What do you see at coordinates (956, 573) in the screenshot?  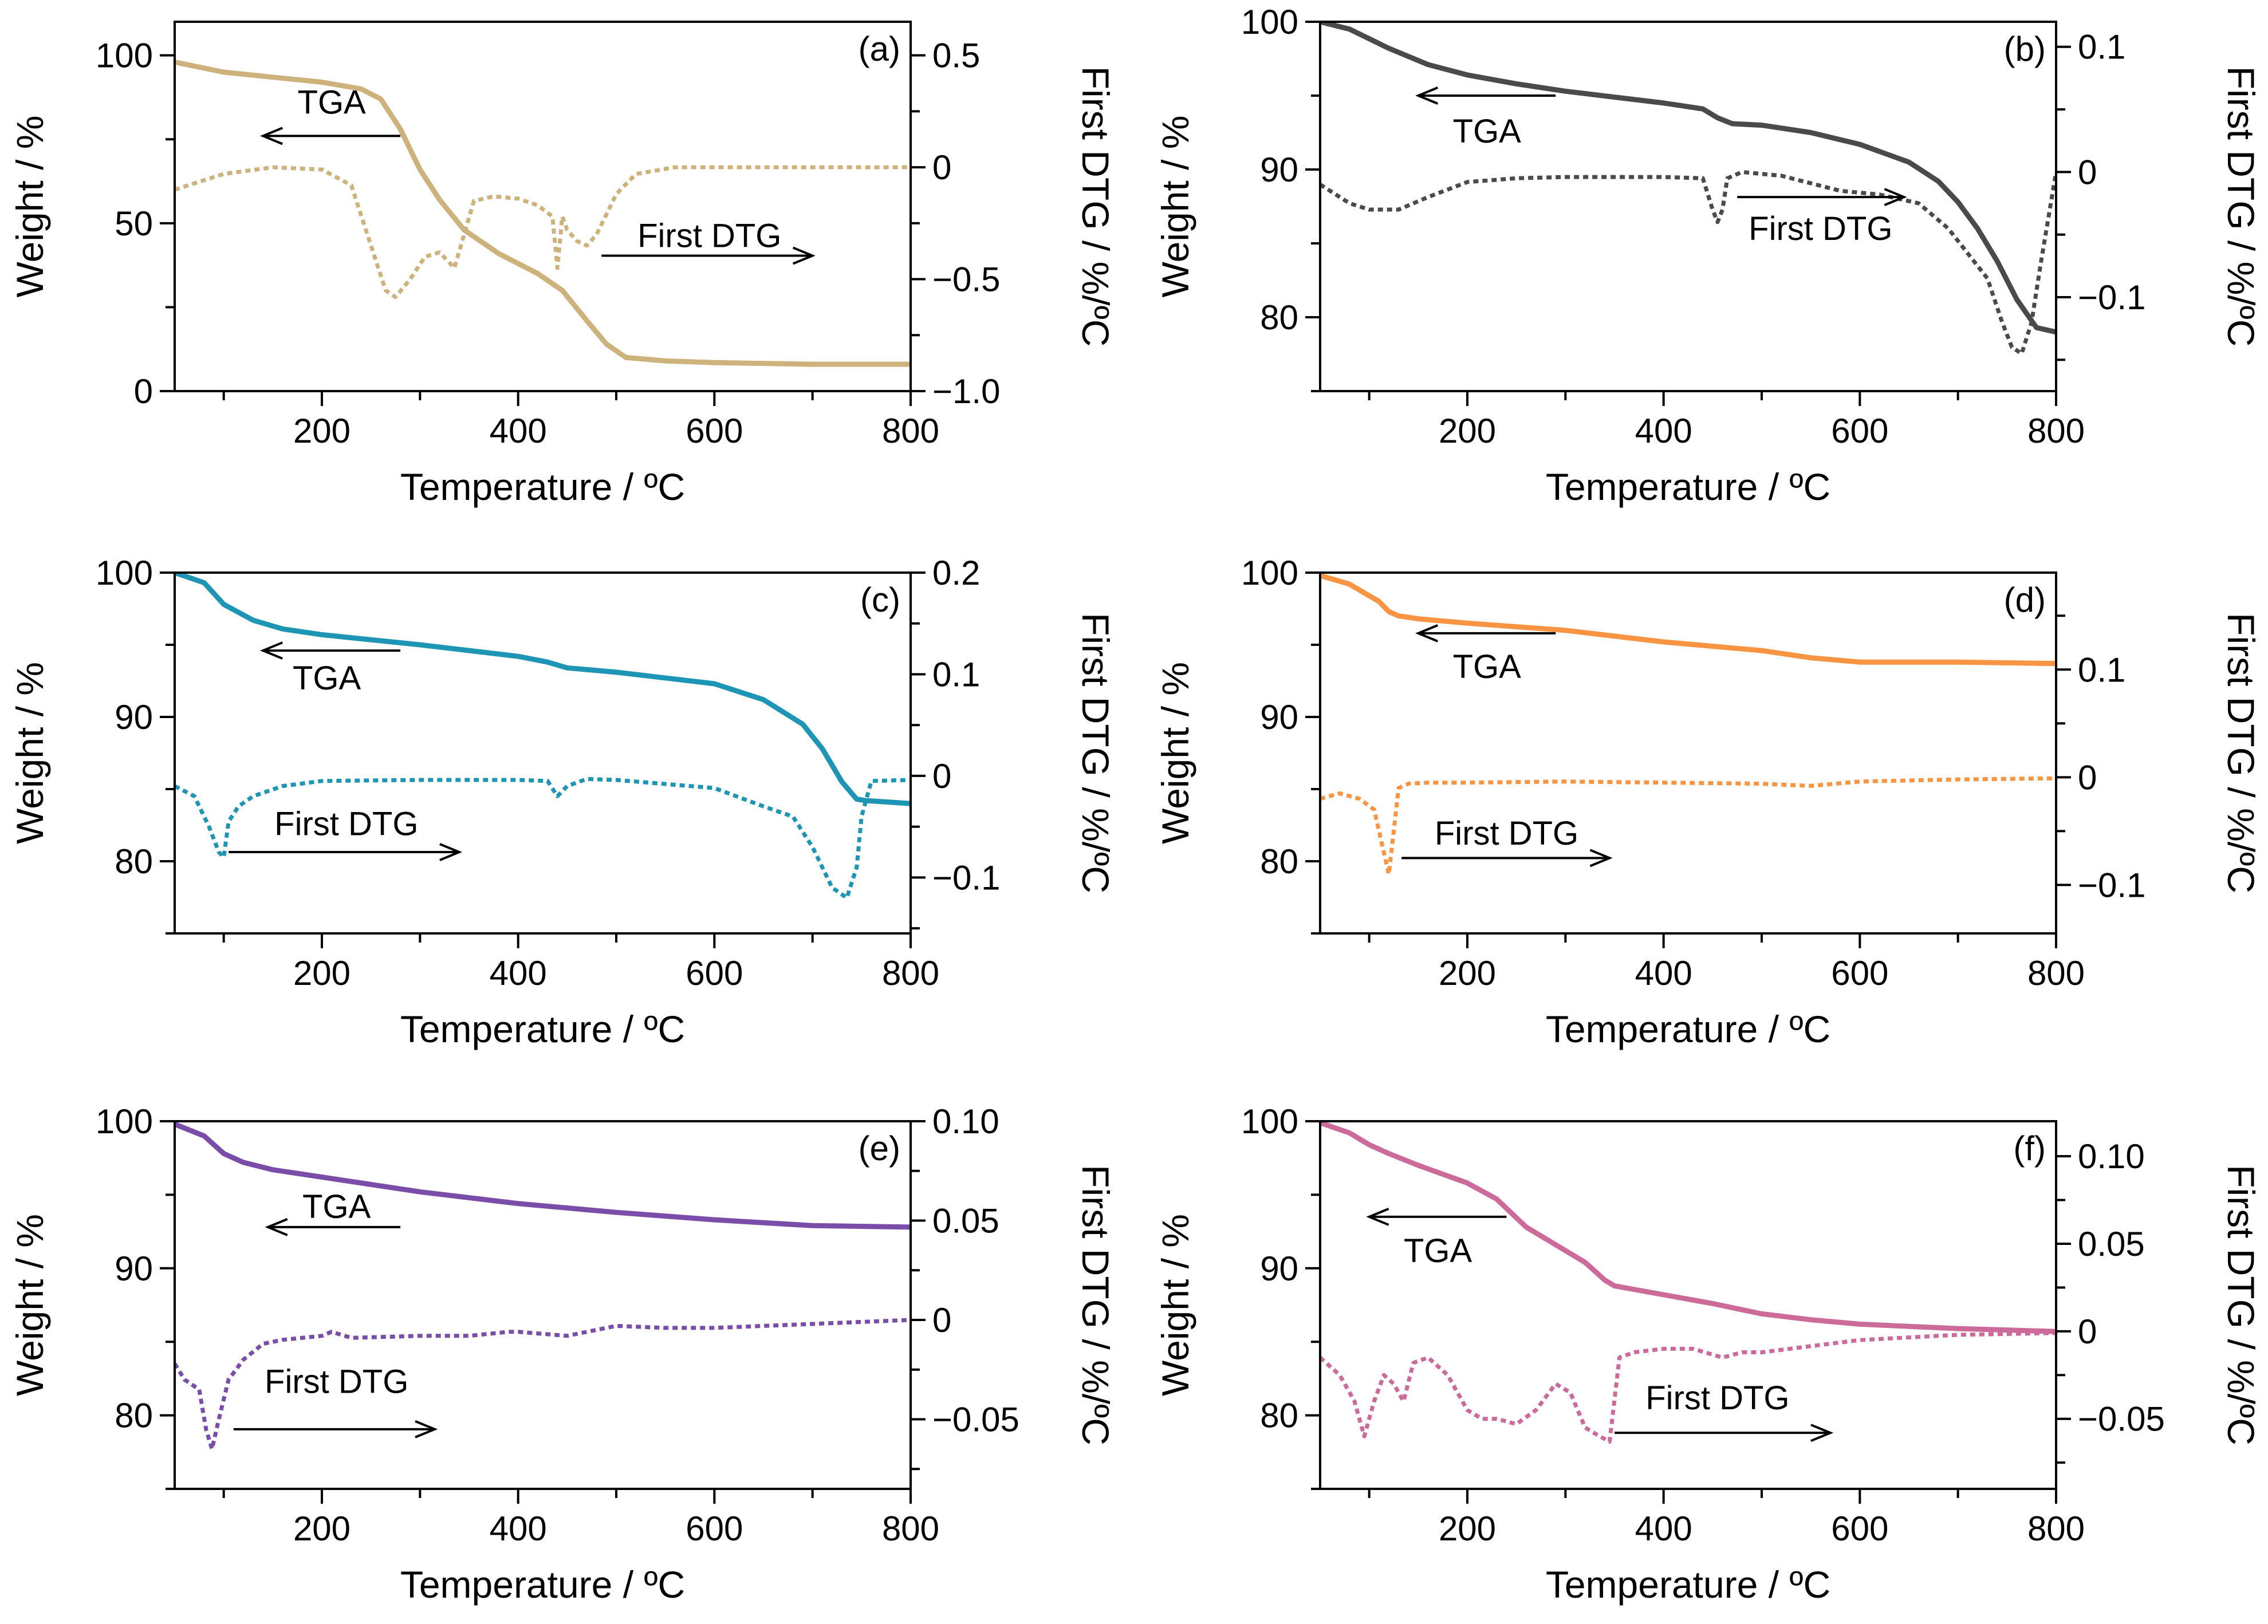 I see `y2-tick-label: 0.2` at bounding box center [956, 573].